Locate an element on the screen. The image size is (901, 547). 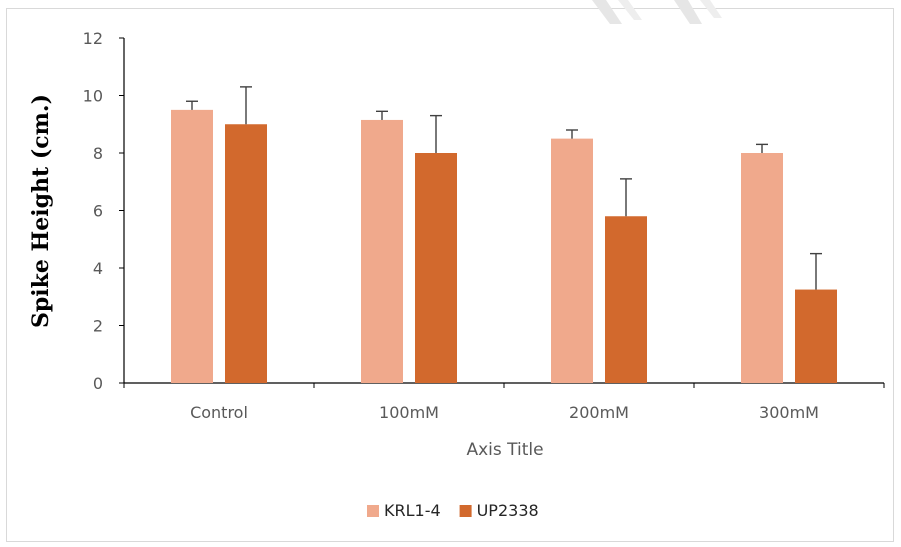
y-tick-label: 0 is located at coordinates (98, 383).